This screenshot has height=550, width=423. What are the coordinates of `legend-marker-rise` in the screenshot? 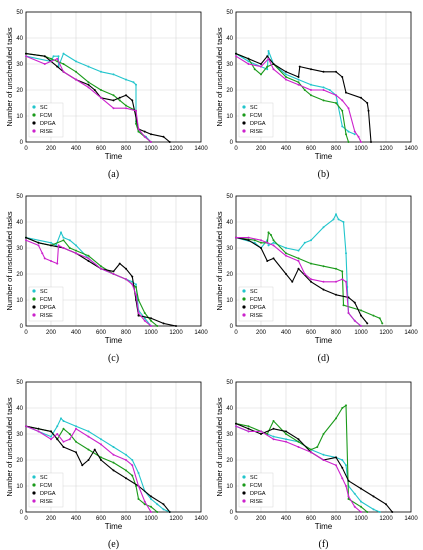 It's located at (34, 131).